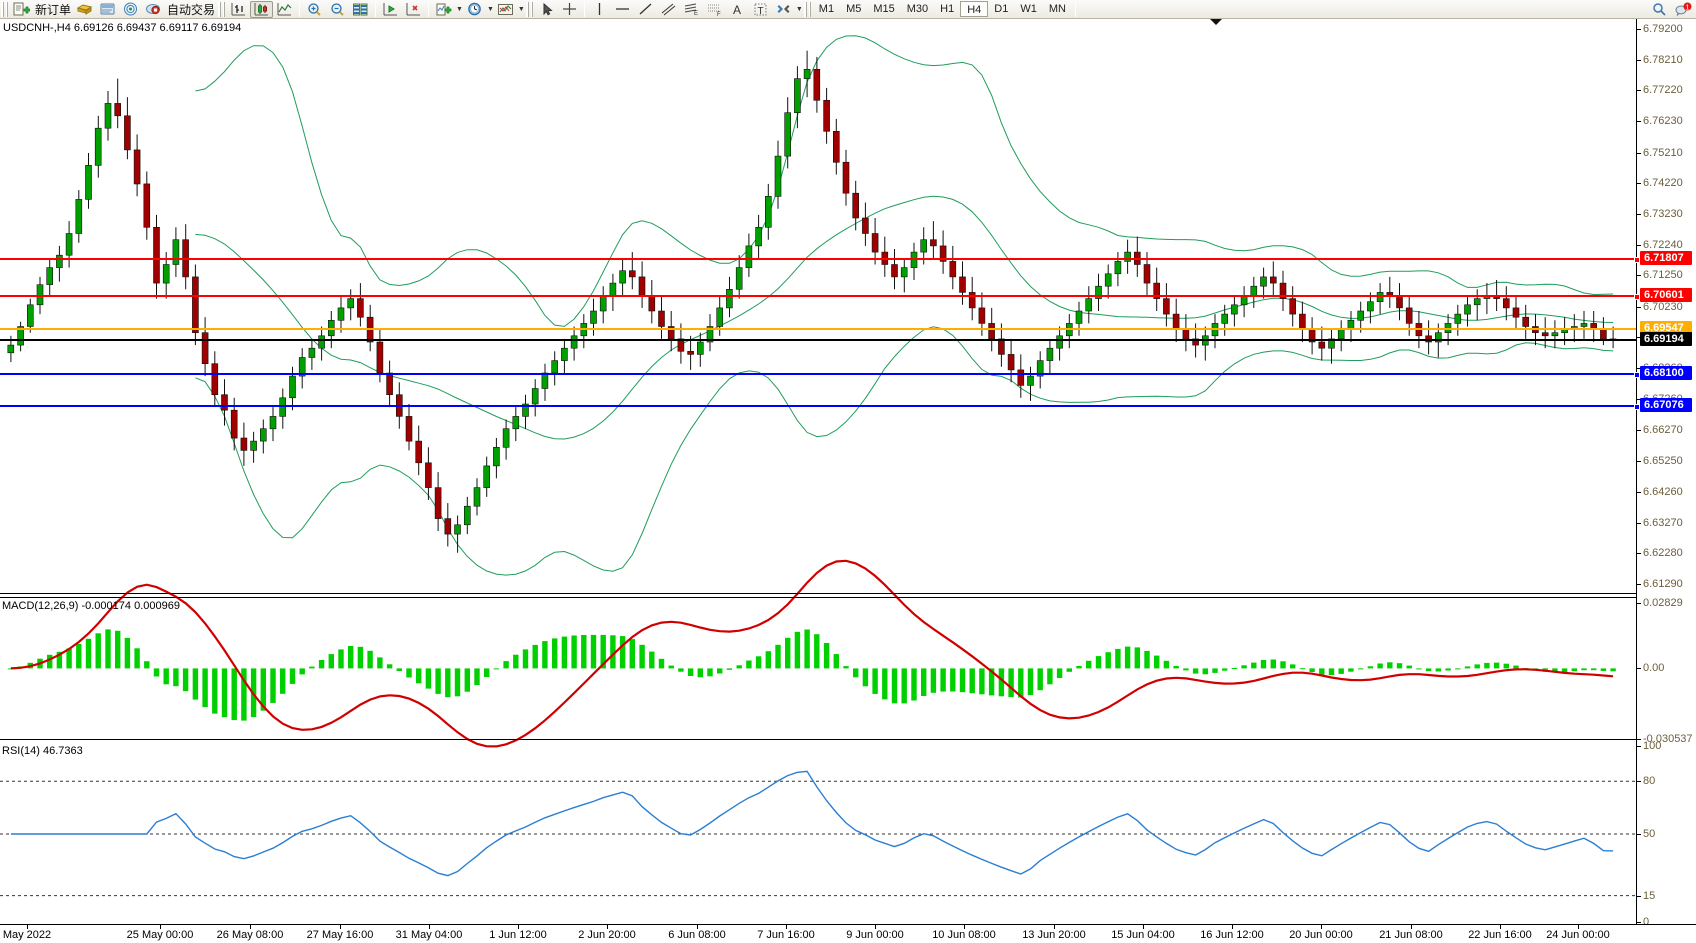 The height and width of the screenshot is (943, 1696). Describe the element at coordinates (91, 606) in the screenshot. I see `macd-indicator-label: MACD(12,26,9) -0.000174 0.000969` at that location.